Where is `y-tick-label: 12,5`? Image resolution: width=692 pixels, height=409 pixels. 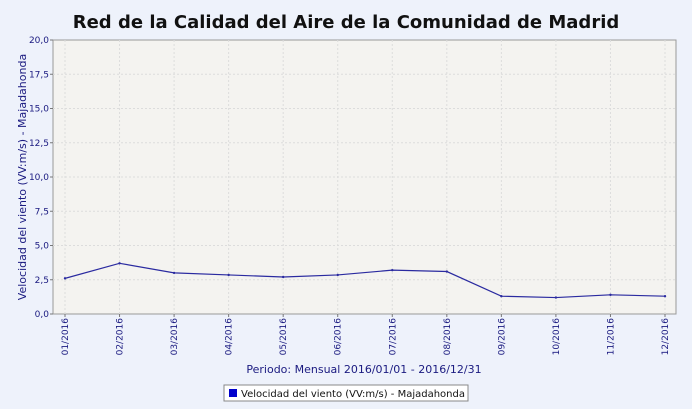
y-tick-label: 12,5 is located at coordinates (39, 144).